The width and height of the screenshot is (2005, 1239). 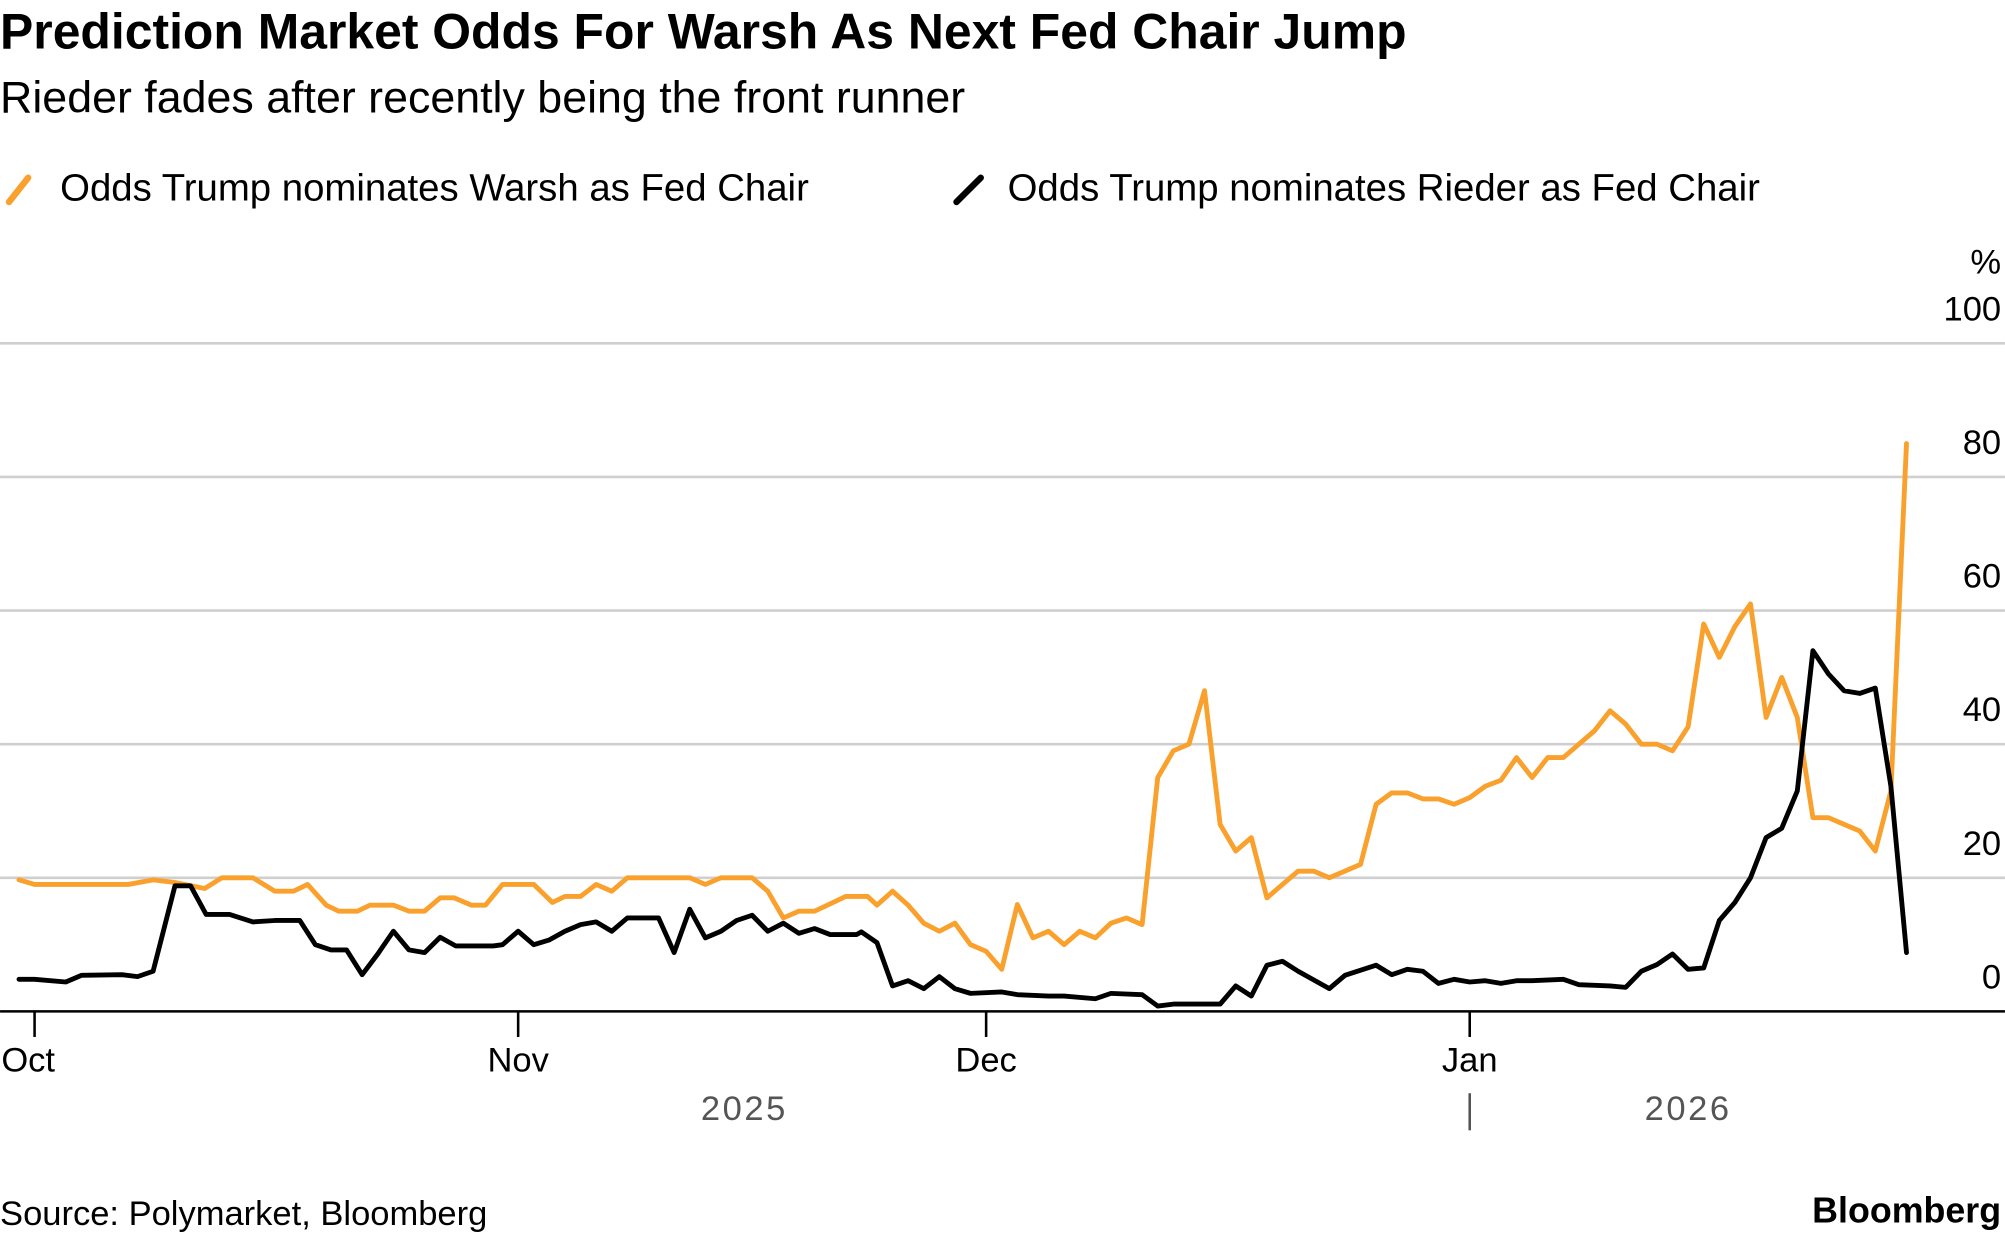 What do you see at coordinates (1973, 309) in the screenshot?
I see `y-tick-label: 100` at bounding box center [1973, 309].